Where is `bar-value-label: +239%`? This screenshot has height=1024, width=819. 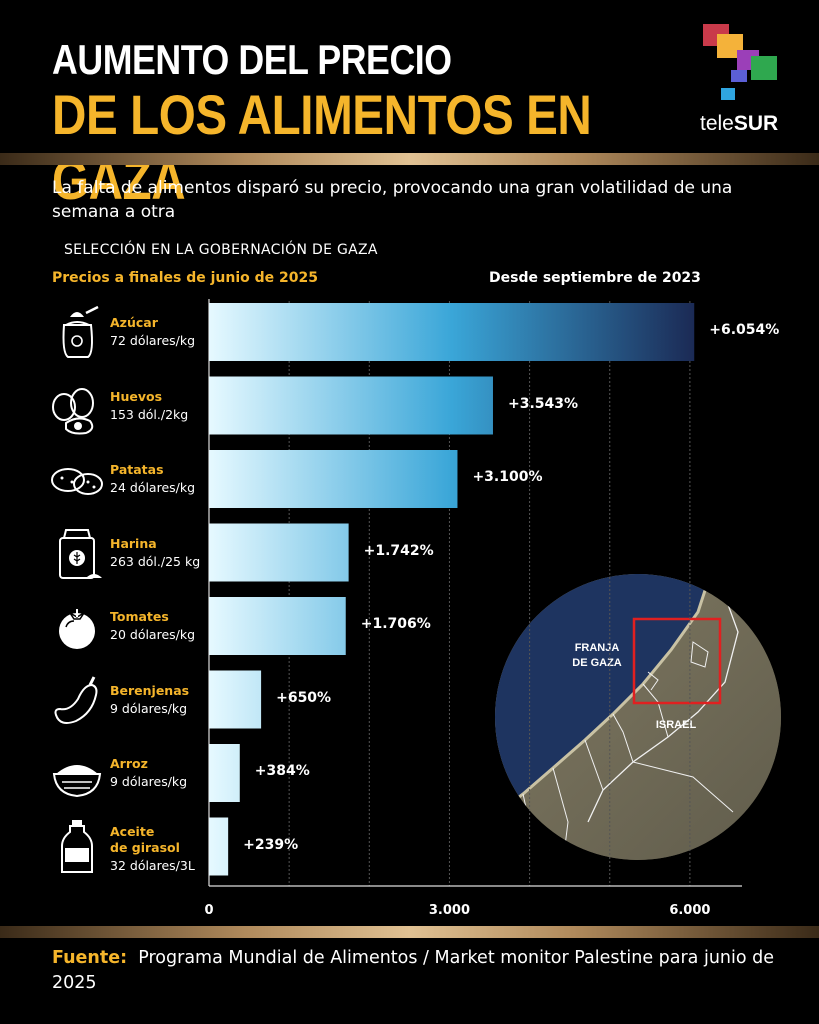
bar-value-label: +239% is located at coordinates (271, 844).